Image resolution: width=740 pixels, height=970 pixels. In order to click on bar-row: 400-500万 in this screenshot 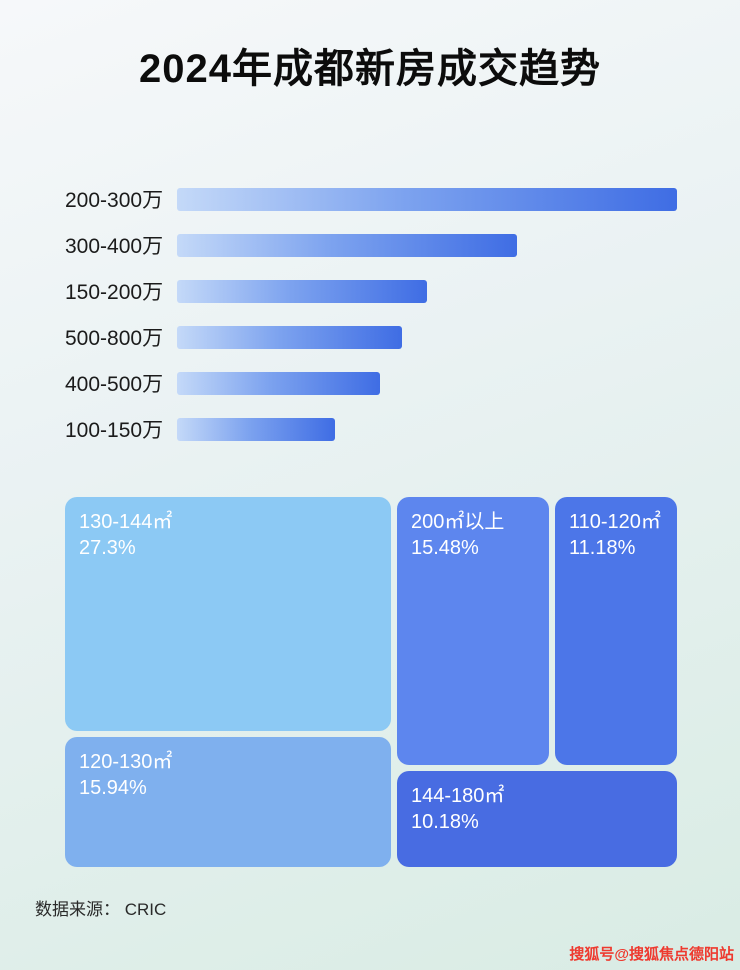, I will do `click(371, 383)`.